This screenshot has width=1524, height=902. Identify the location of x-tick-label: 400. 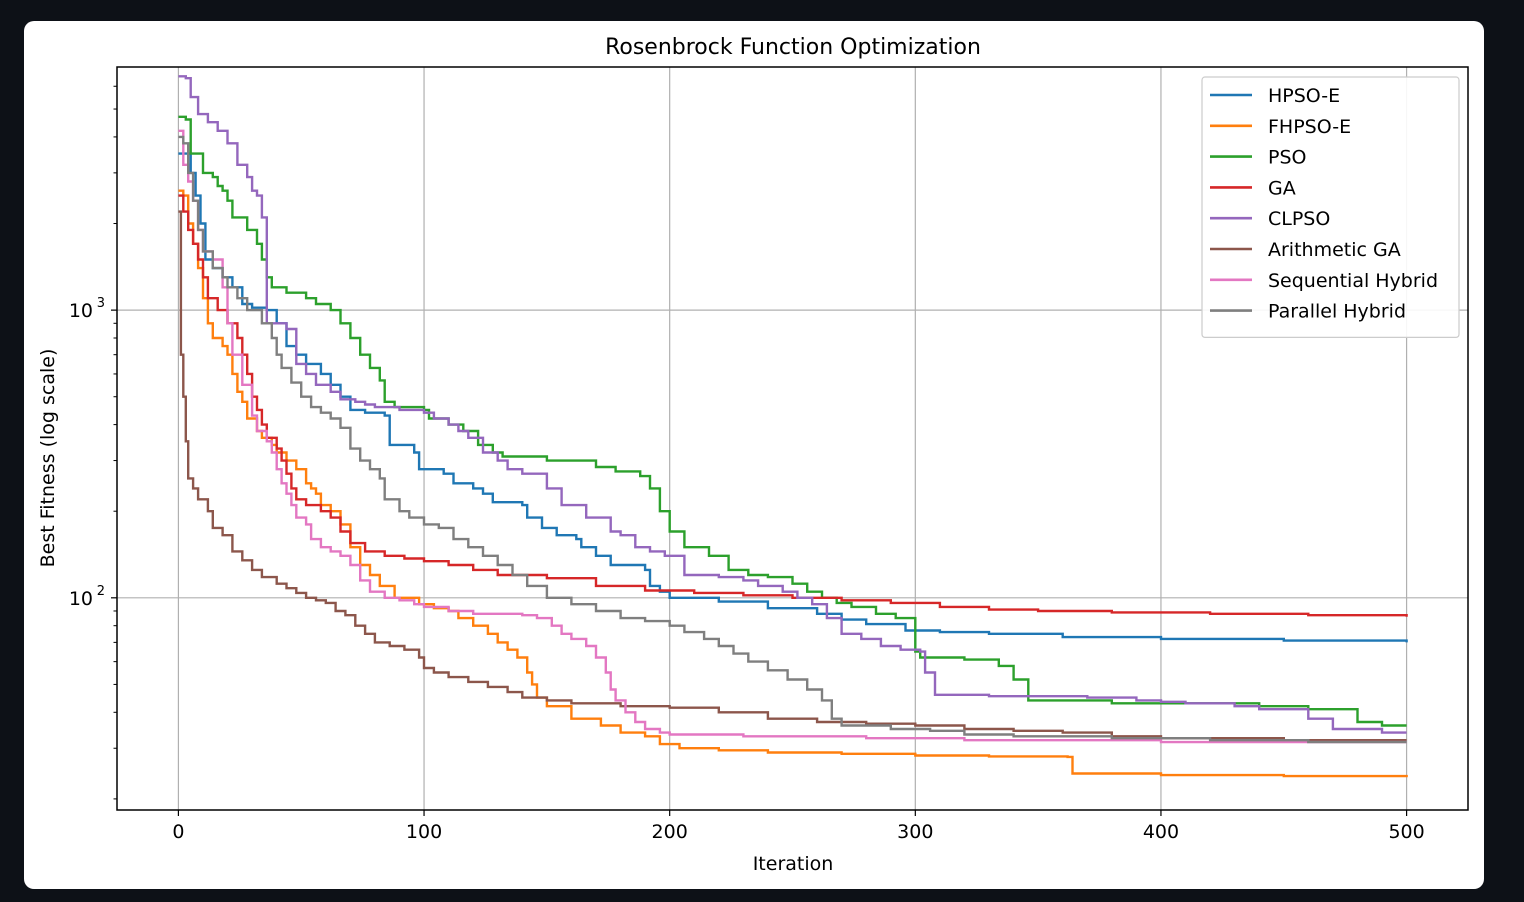
(1161, 832).